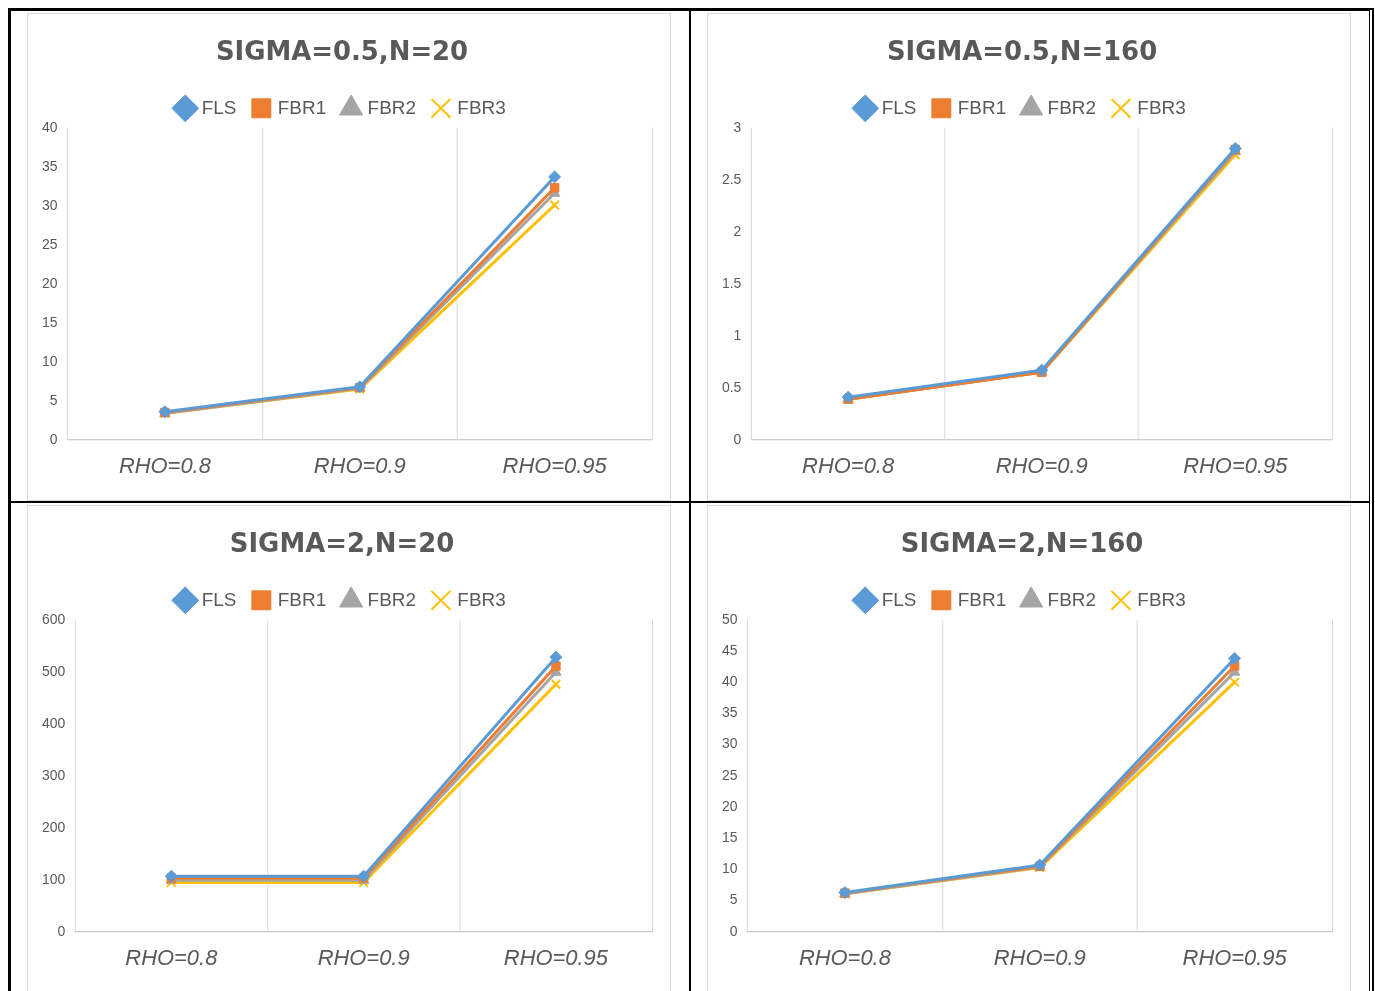 The image size is (1375, 991). I want to click on y-tick-label: 1, so click(737, 334).